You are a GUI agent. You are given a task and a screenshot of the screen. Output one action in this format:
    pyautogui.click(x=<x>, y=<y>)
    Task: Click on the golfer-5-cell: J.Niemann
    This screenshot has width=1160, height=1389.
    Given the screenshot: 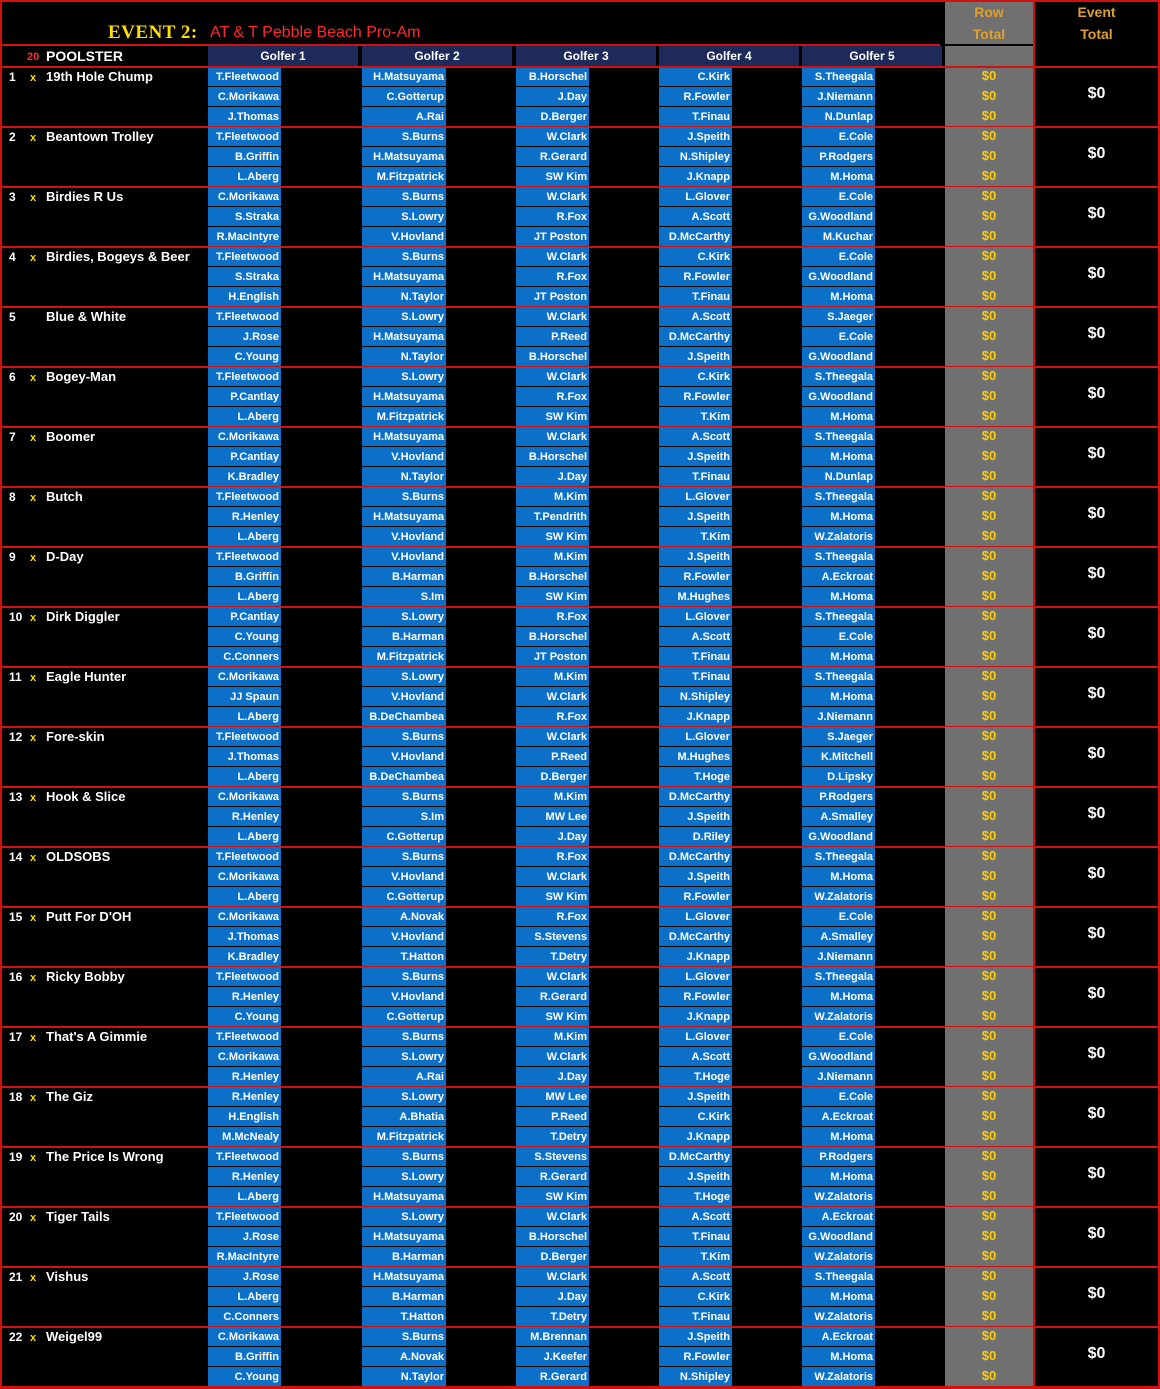 What is the action you would take?
    pyautogui.click(x=838, y=1076)
    